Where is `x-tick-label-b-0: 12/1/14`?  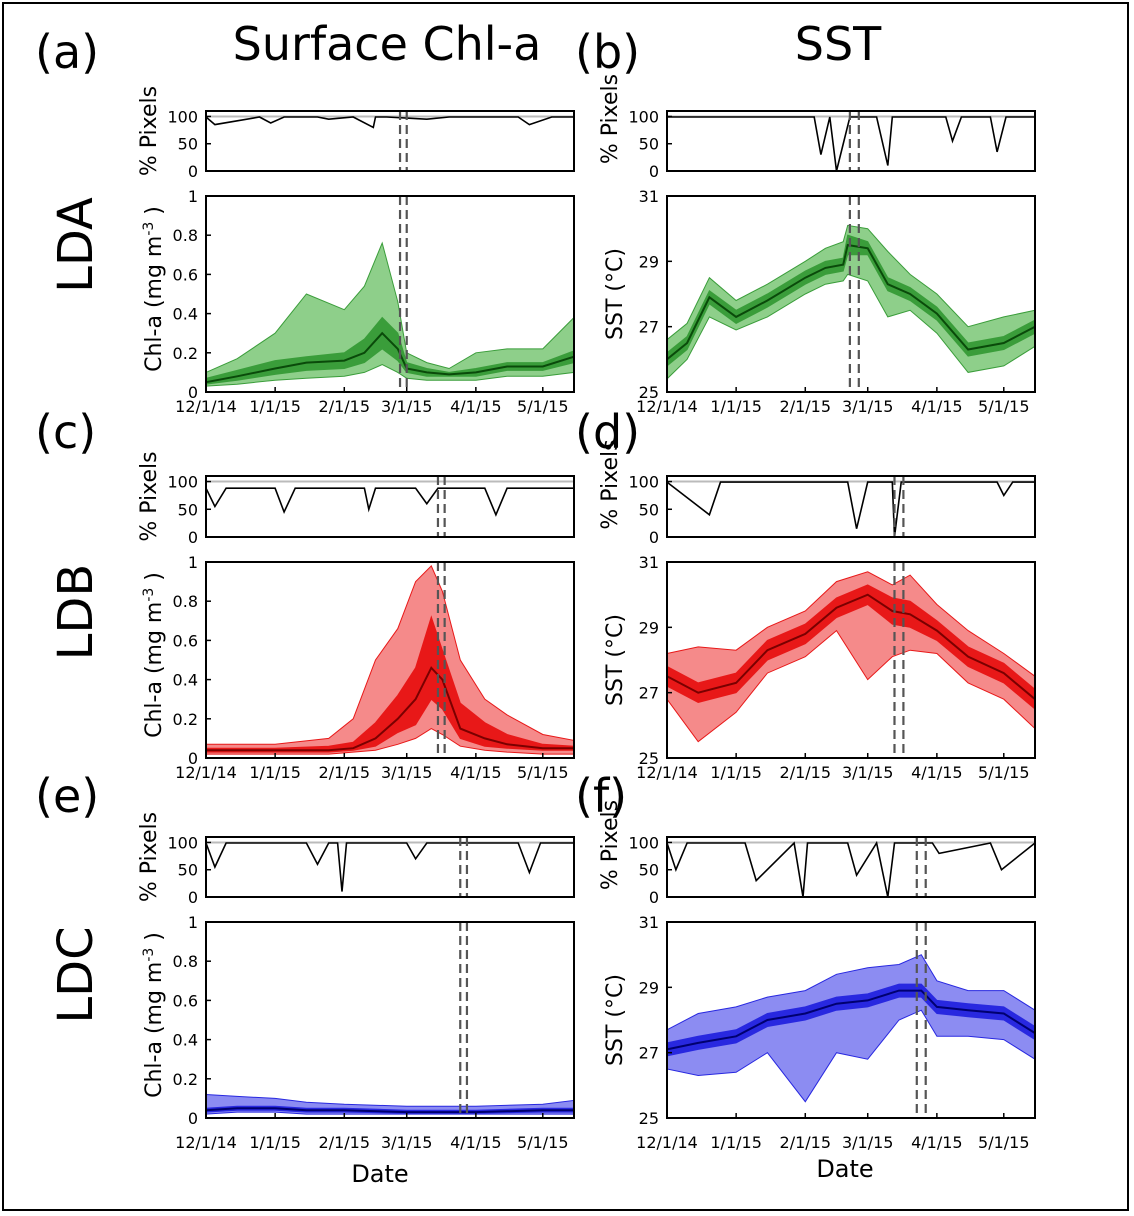 x-tick-label-b-0: 12/1/14 is located at coordinates (667, 406).